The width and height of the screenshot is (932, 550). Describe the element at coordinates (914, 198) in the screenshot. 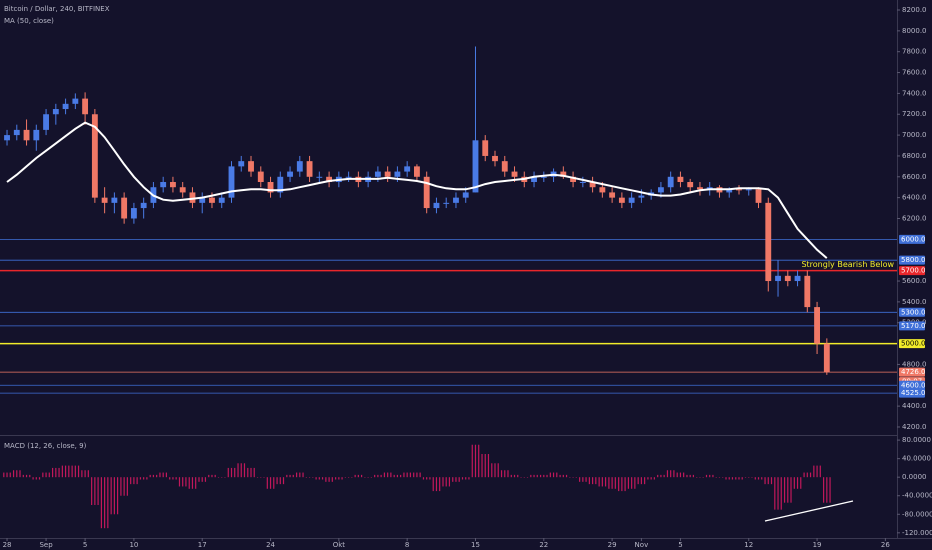

I see `y-tick-label: 6400.0` at that location.